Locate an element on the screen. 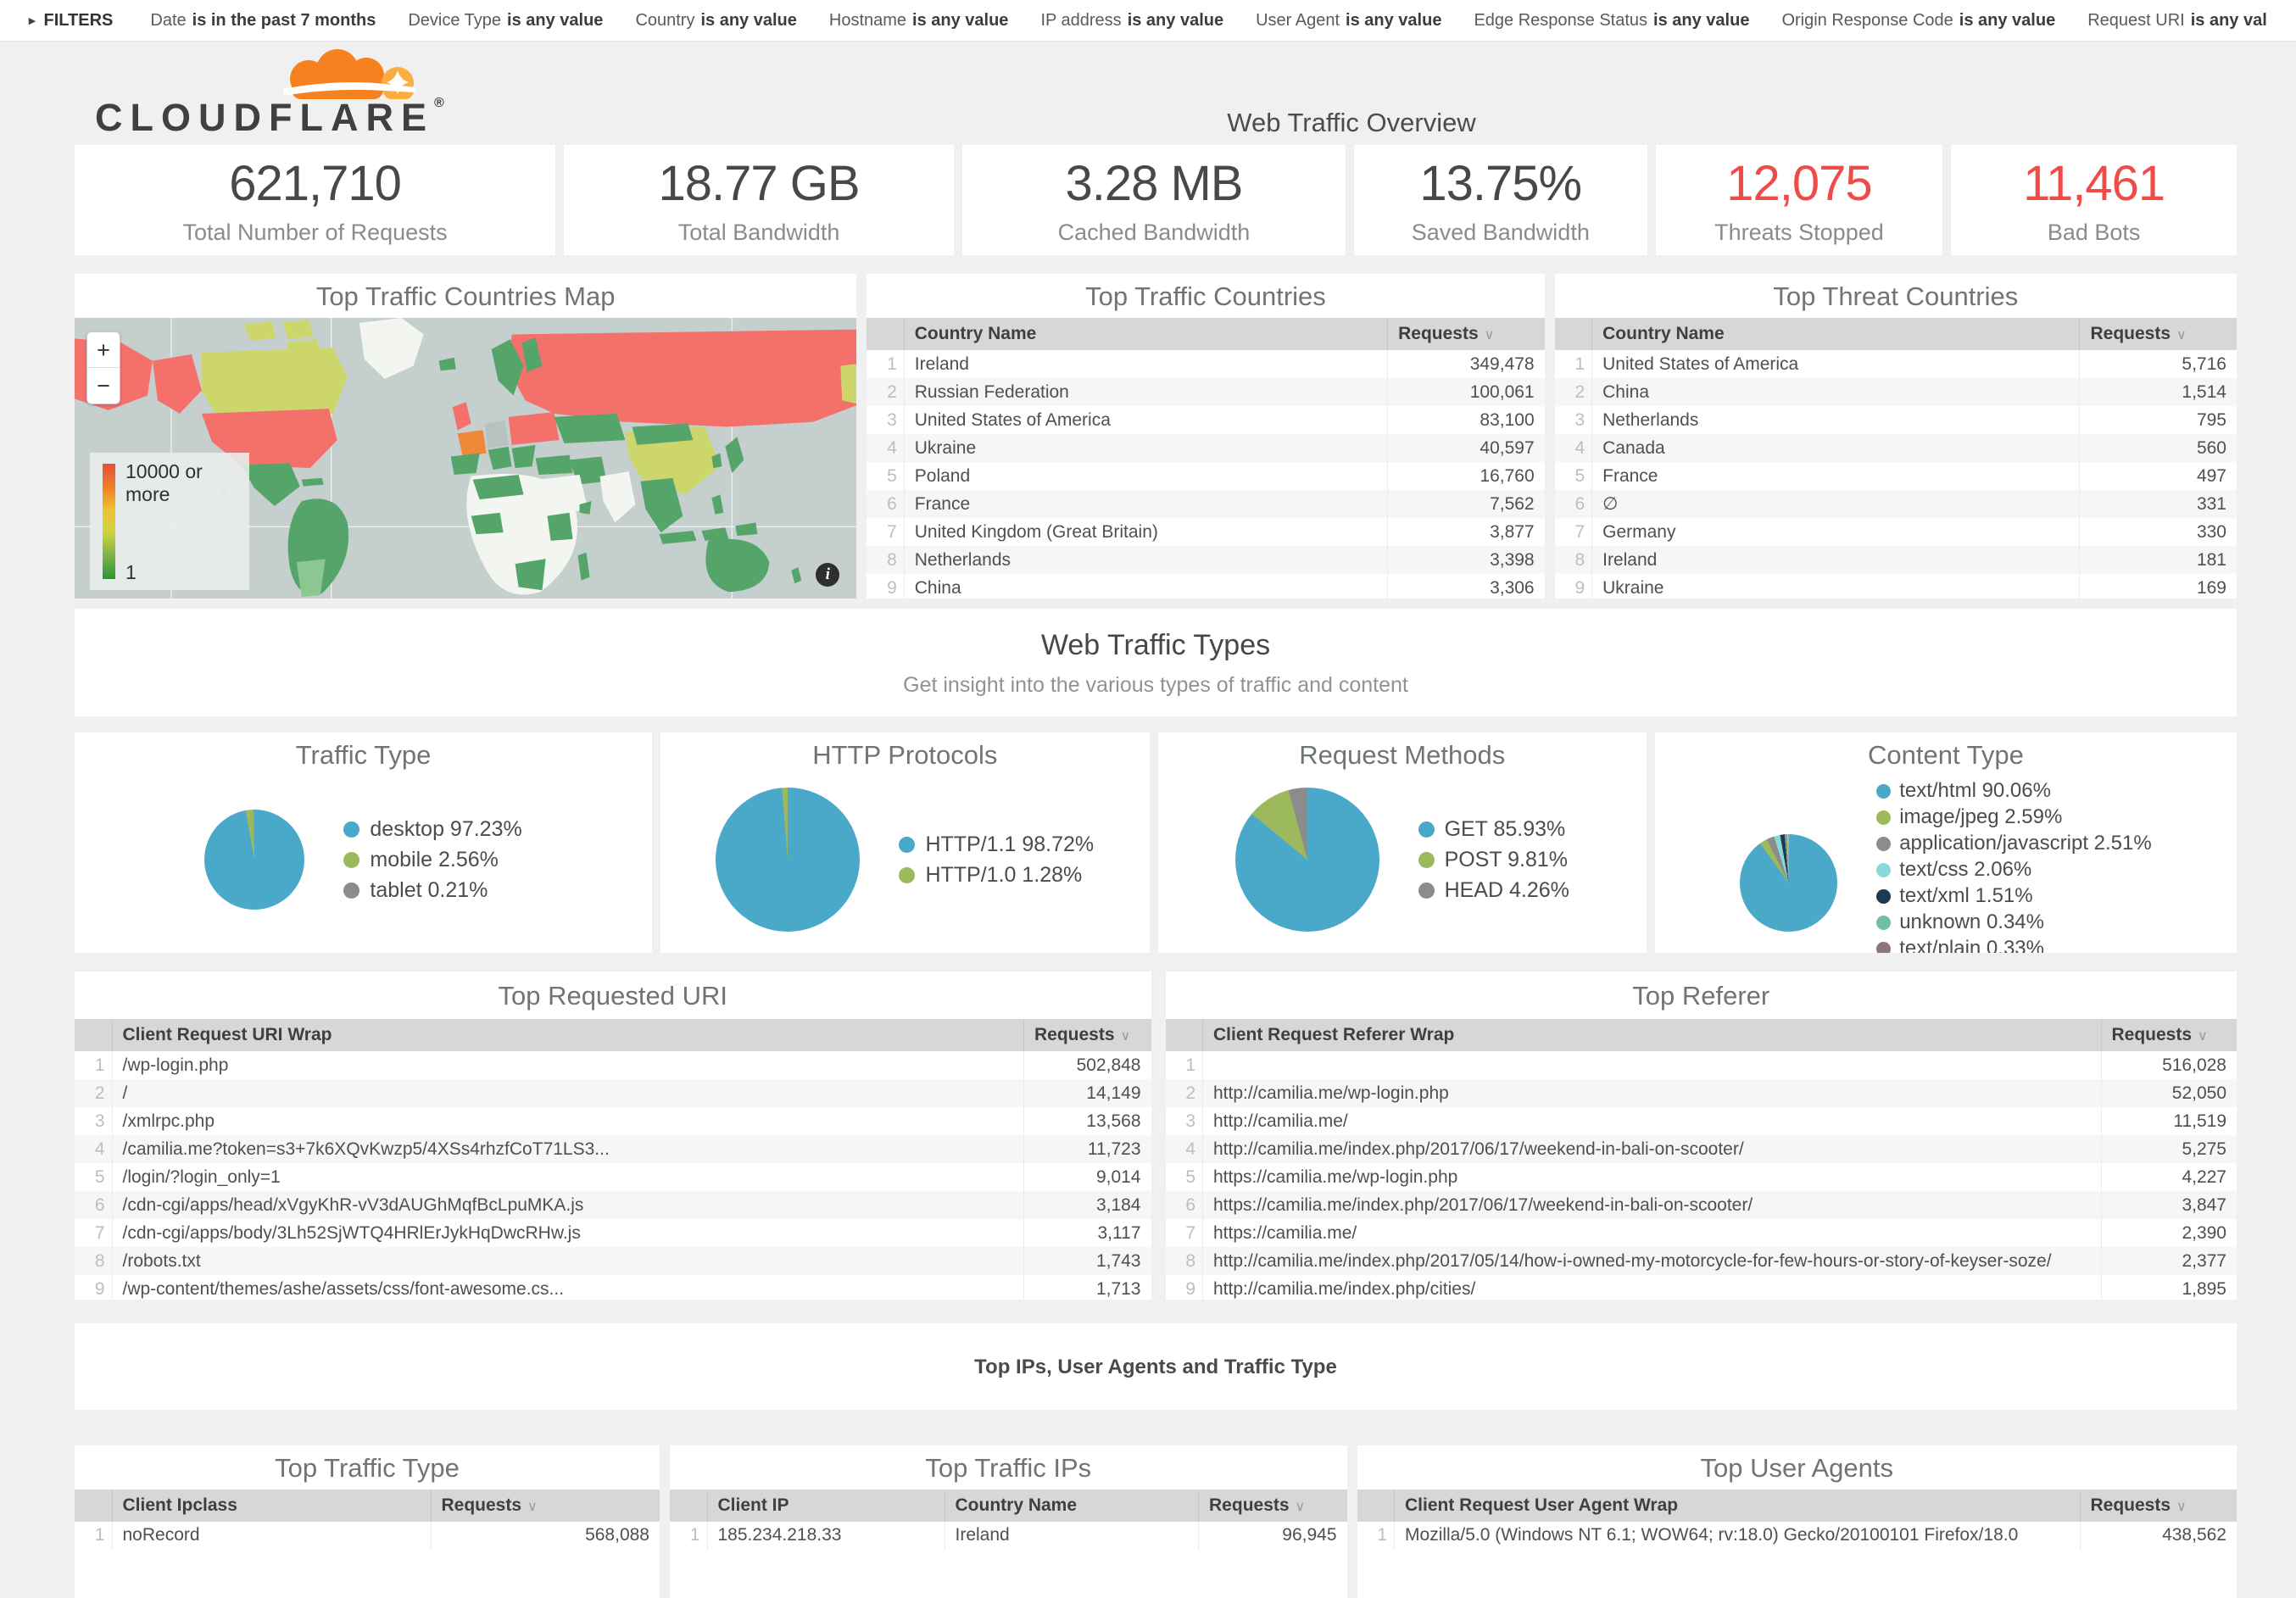 Image resolution: width=2296 pixels, height=1598 pixels. legend-item: HTTP/1.1 98.72% is located at coordinates (997, 844).